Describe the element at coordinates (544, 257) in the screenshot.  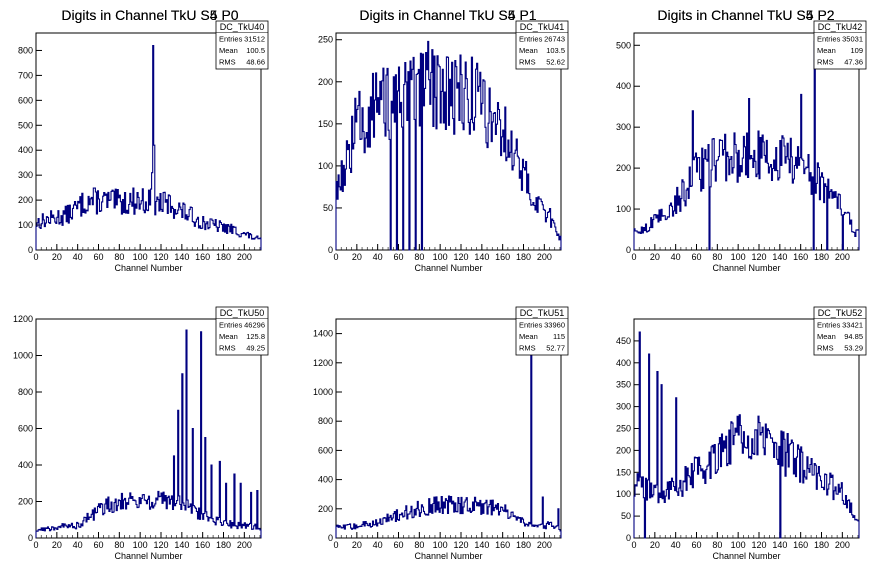
I see `x-tick-label: 200` at that location.